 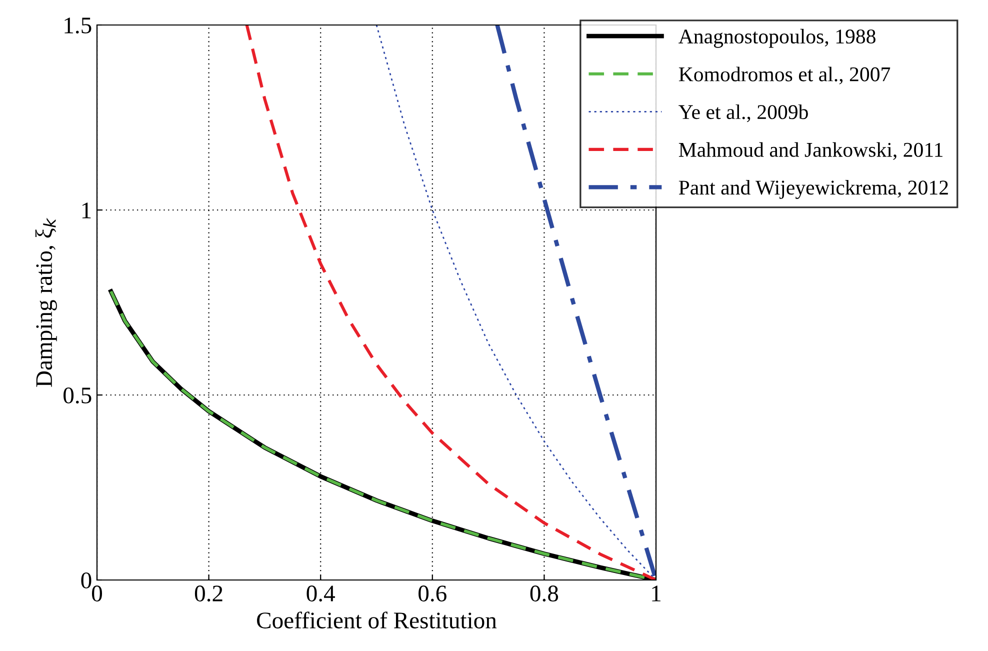 I want to click on x-tick-label: 0.8, so click(x=544, y=594).